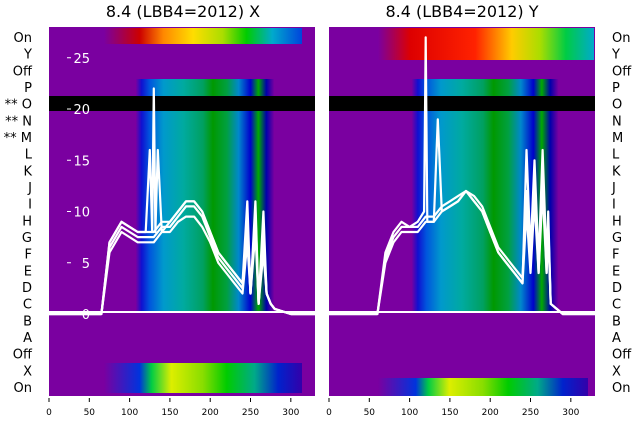  What do you see at coordinates (81, 161) in the screenshot?
I see `overlay-y-tick-label: 15` at bounding box center [81, 161].